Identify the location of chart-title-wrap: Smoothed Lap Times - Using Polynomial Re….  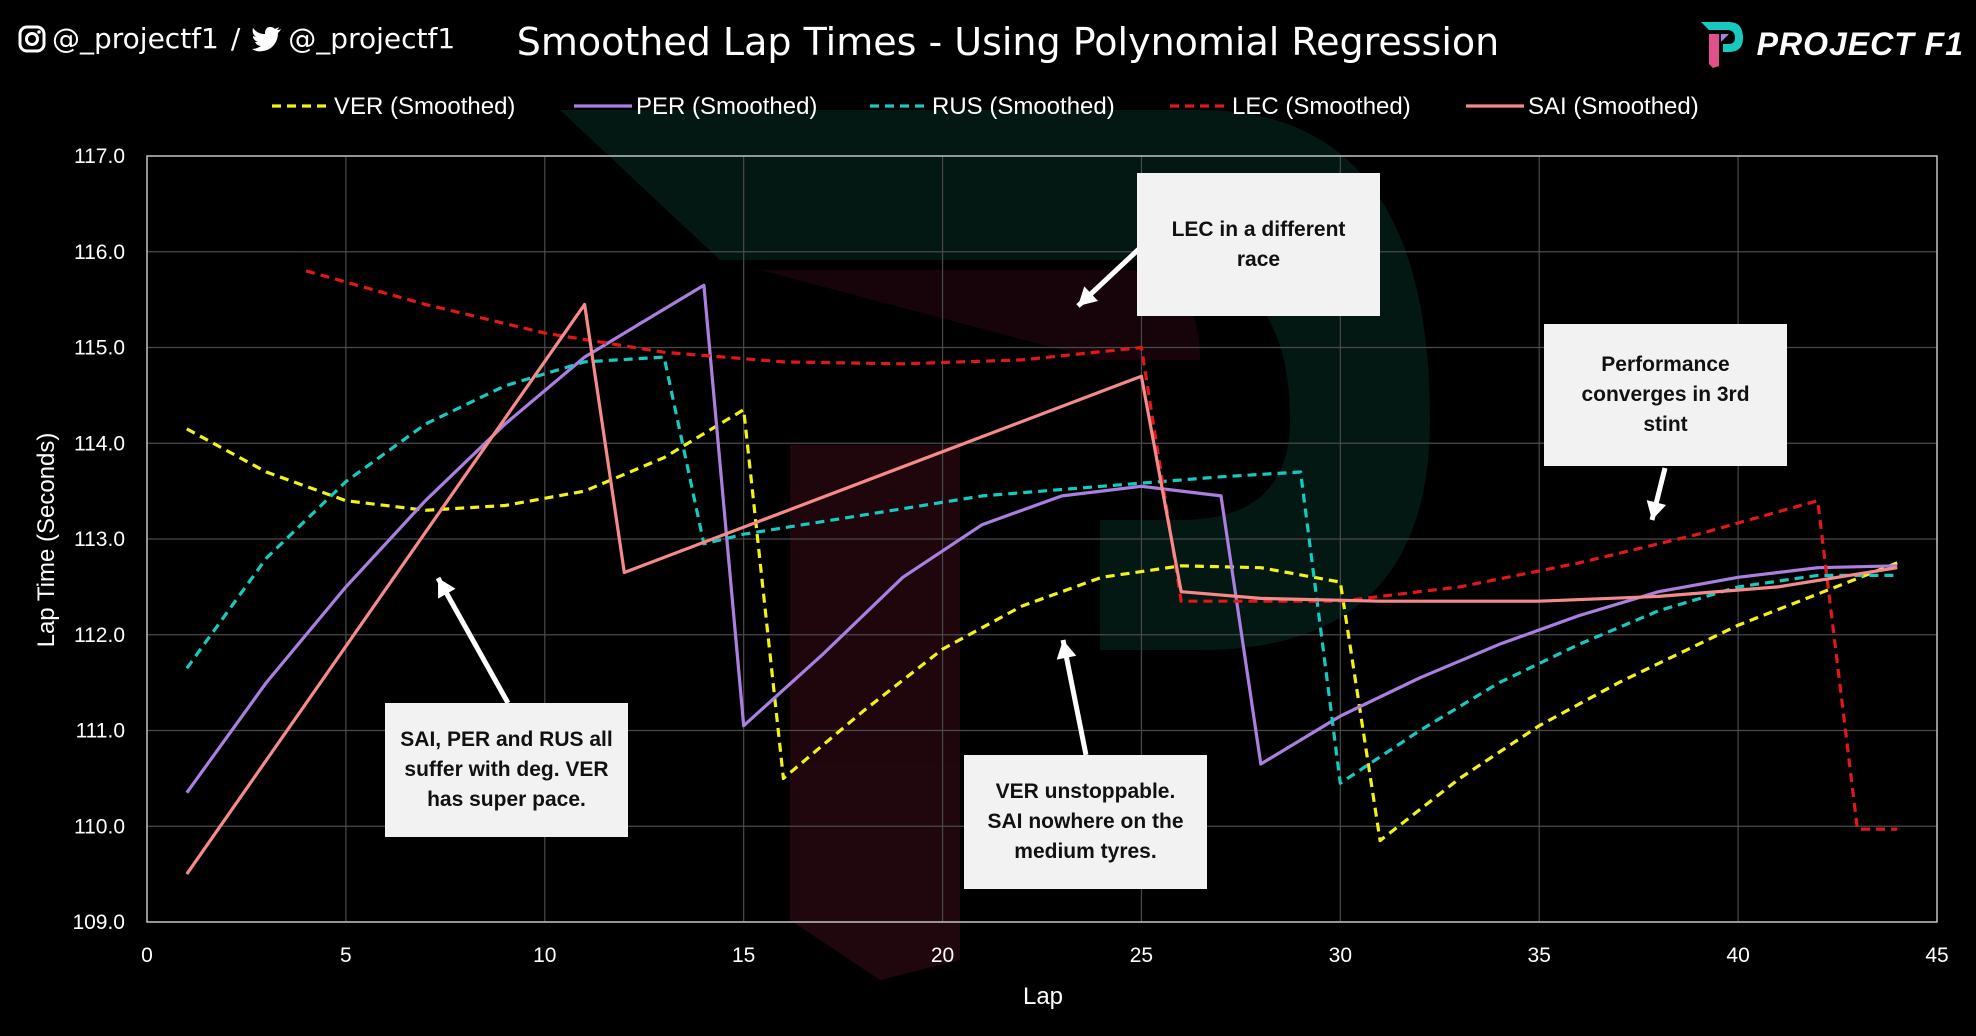
(988, 42).